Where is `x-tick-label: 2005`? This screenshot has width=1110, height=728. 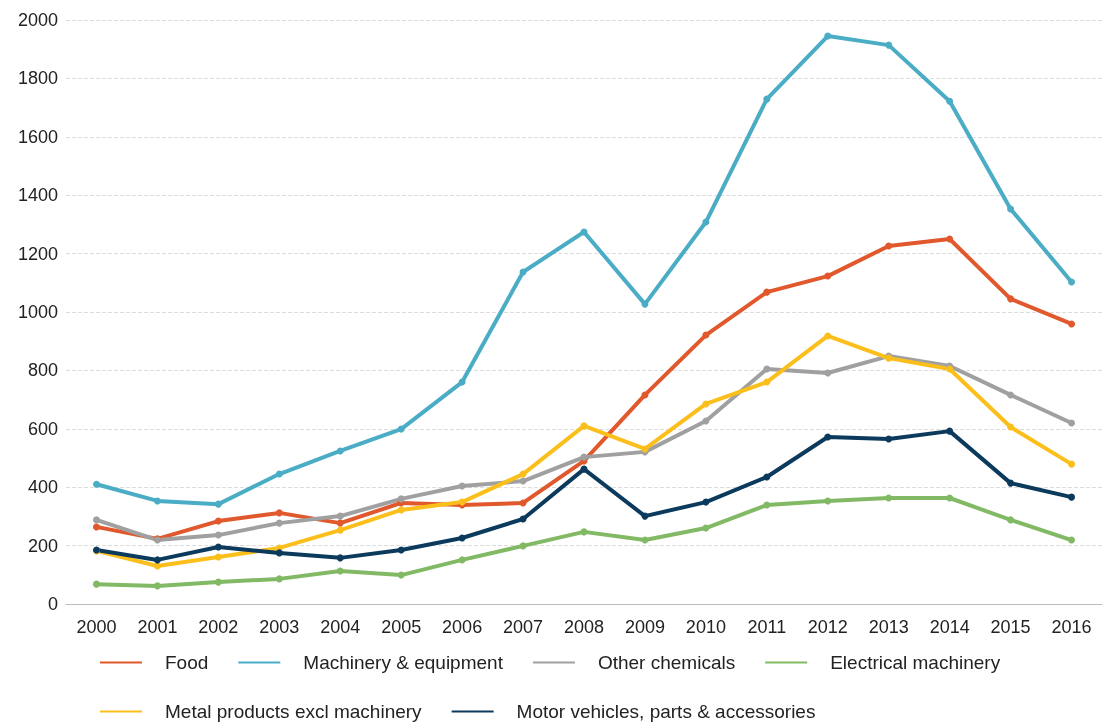 x-tick-label: 2005 is located at coordinates (401, 627).